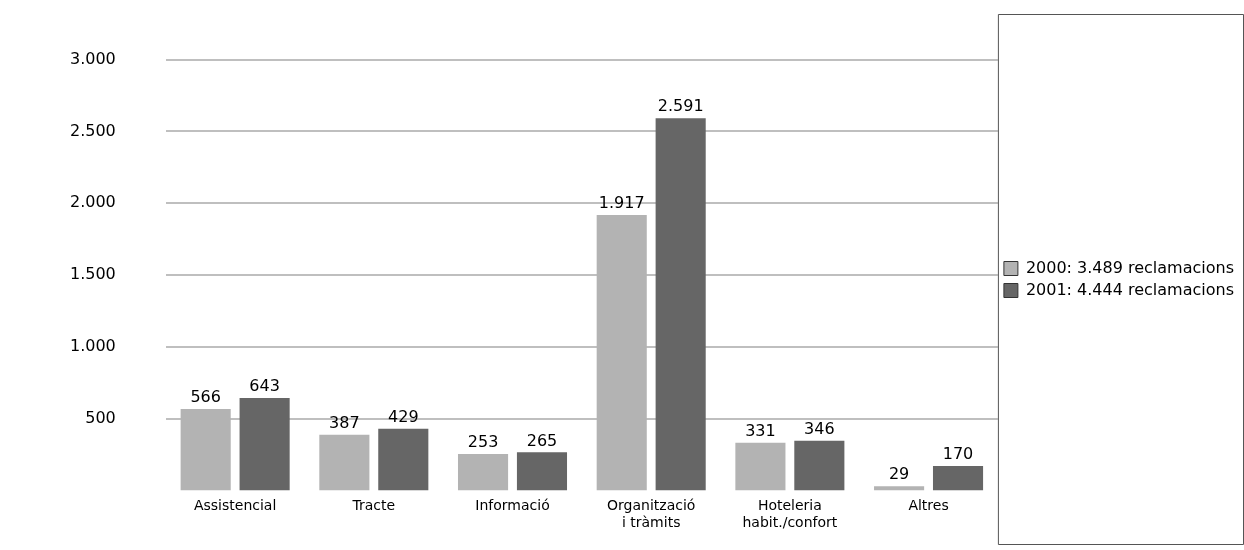  I want to click on data-label: 566, so click(205, 397).